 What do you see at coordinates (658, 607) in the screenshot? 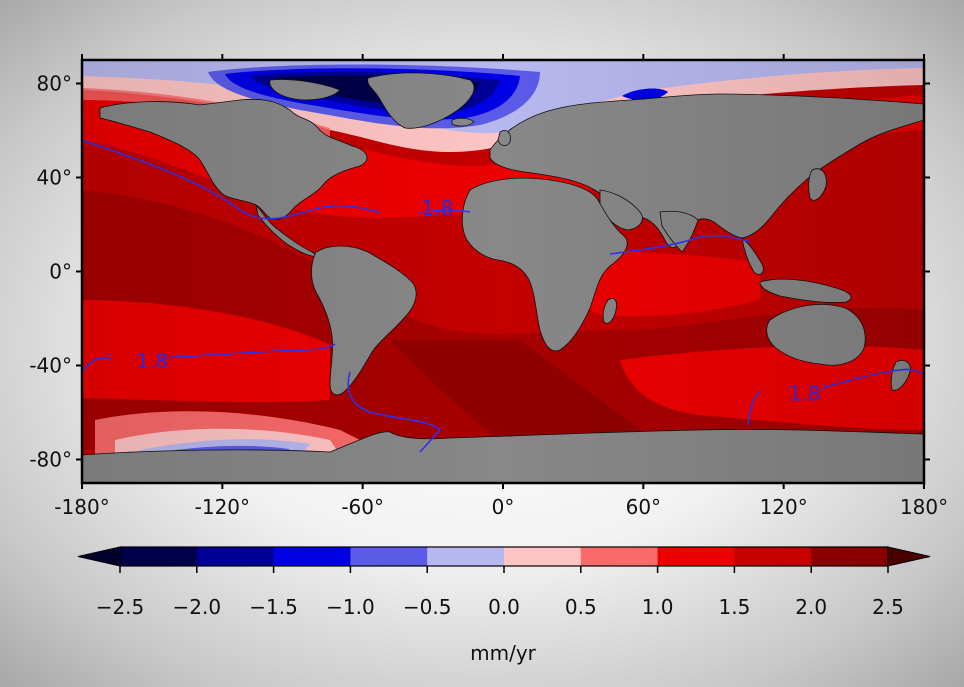
I see `colorbar-tick-label: 1.0` at bounding box center [658, 607].